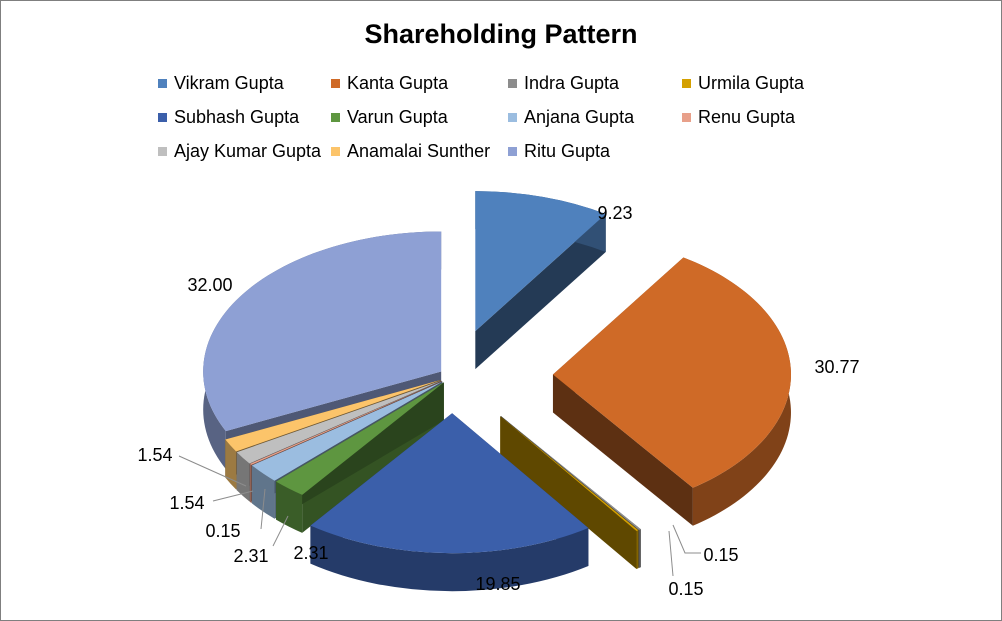  What do you see at coordinates (836, 367) in the screenshot?
I see `data-label: 30.77` at bounding box center [836, 367].